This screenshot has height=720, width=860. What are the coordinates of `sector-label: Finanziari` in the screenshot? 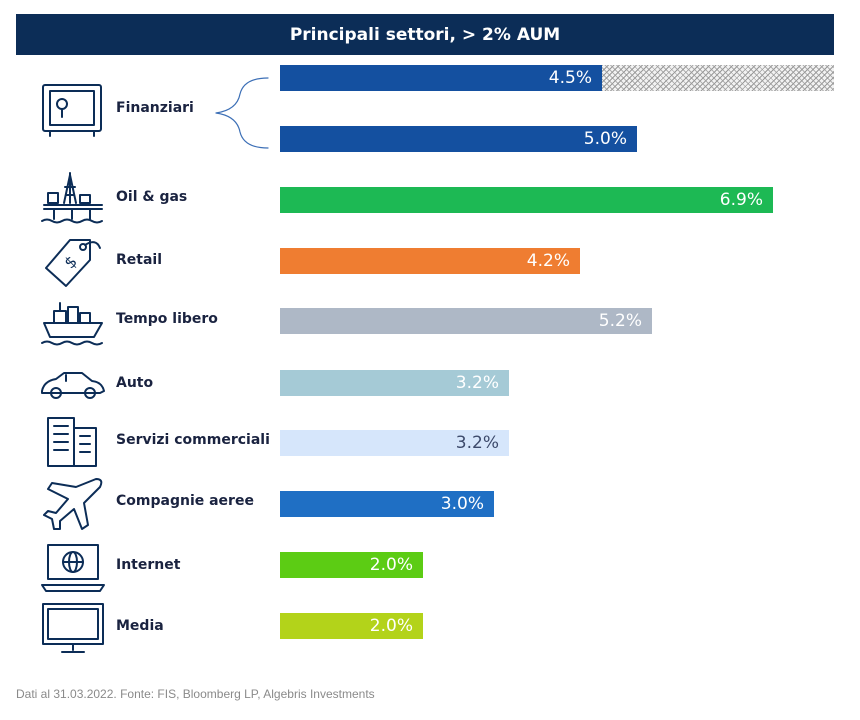 It's located at (155, 108).